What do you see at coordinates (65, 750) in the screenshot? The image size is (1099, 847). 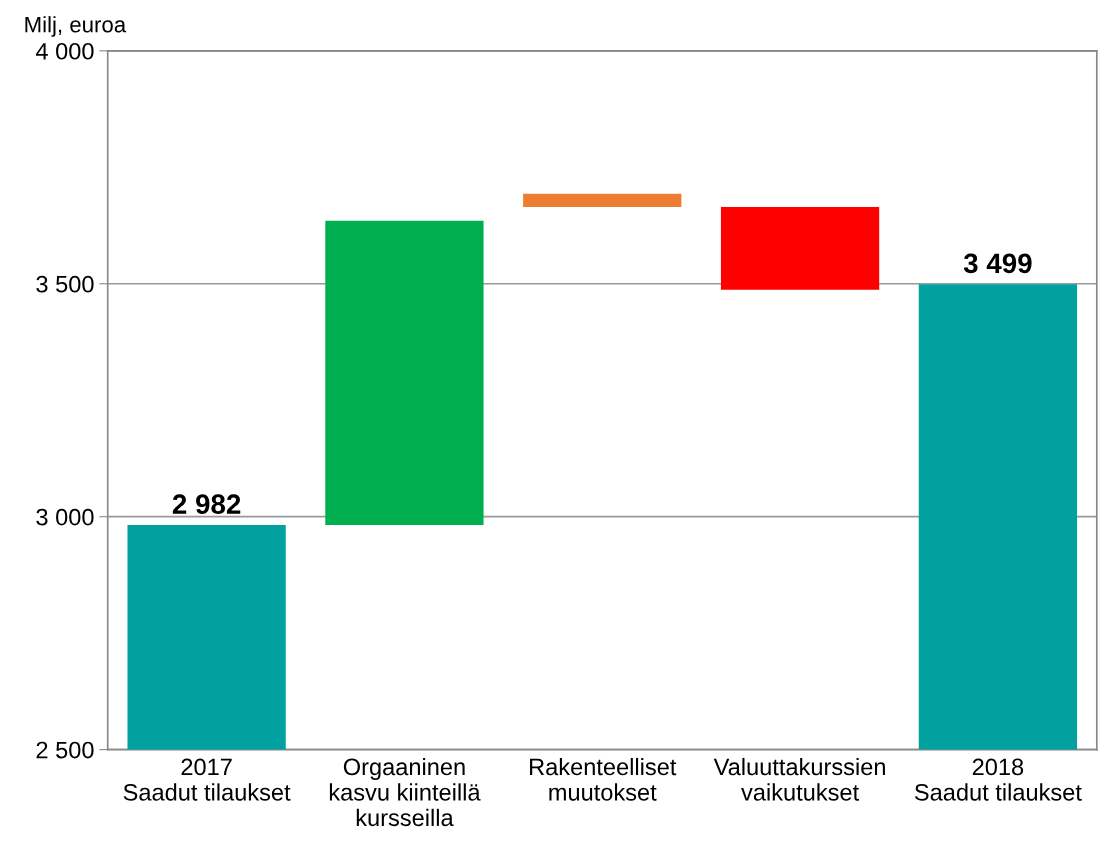 I see `y-tick-label: 2 500` at bounding box center [65, 750].